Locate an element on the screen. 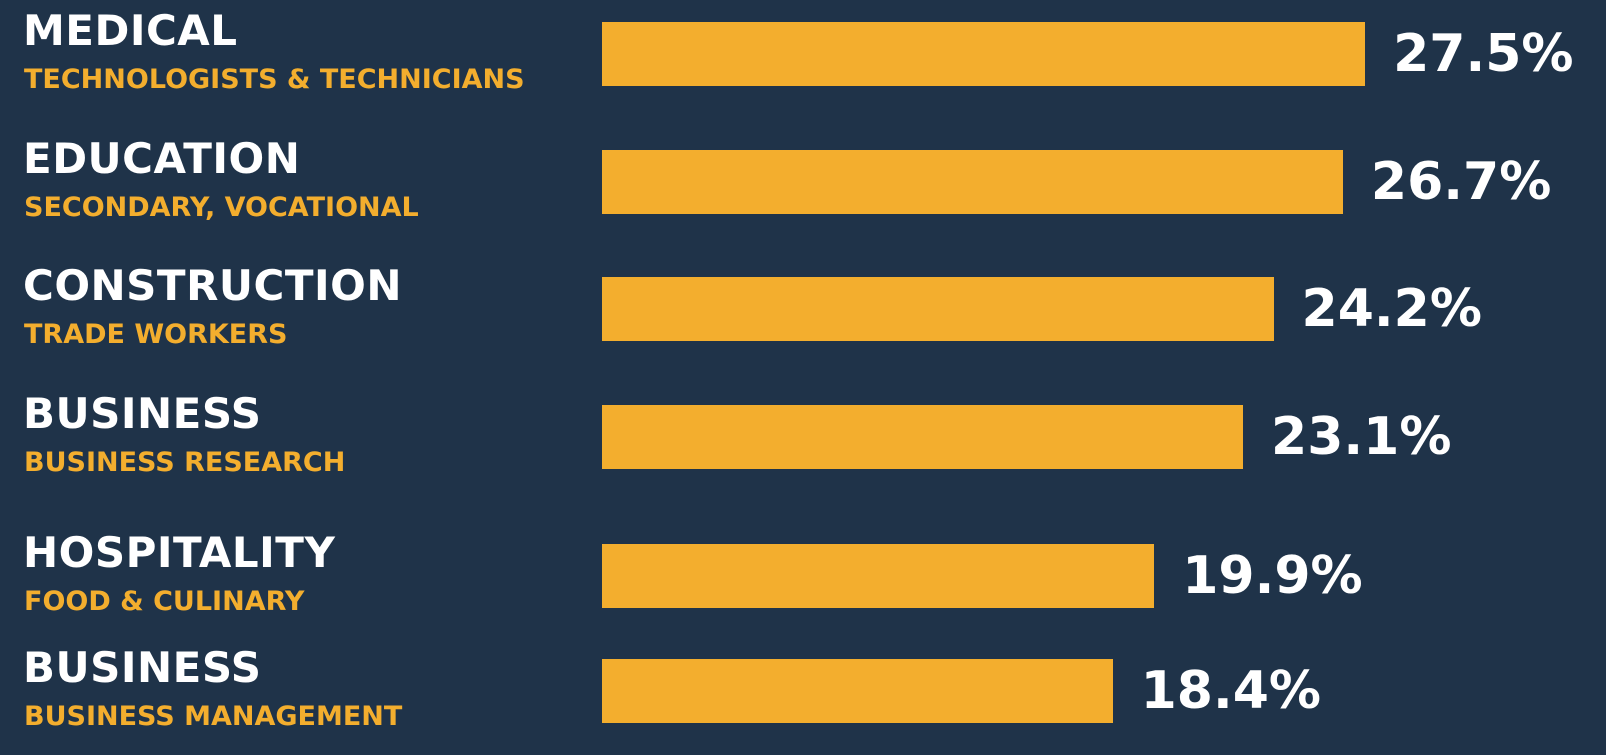  value-label: 27.5% is located at coordinates (1483, 54).